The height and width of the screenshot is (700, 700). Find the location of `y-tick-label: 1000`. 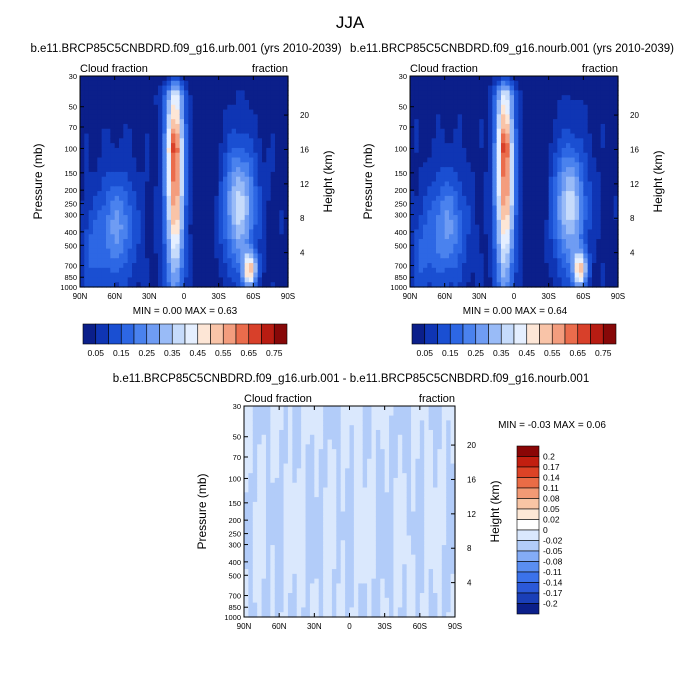

y-tick-label: 1000 is located at coordinates (398, 287).